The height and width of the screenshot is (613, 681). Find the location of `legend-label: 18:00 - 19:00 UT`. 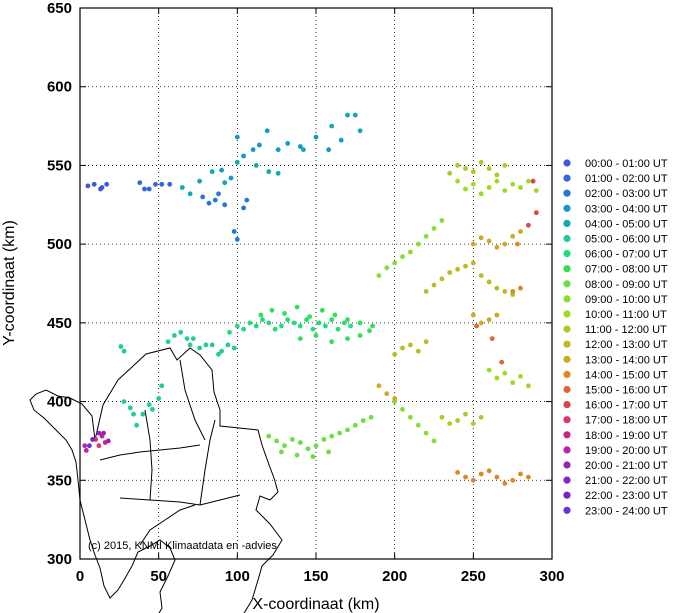

legend-label: 18:00 - 19:00 UT is located at coordinates (626, 436).